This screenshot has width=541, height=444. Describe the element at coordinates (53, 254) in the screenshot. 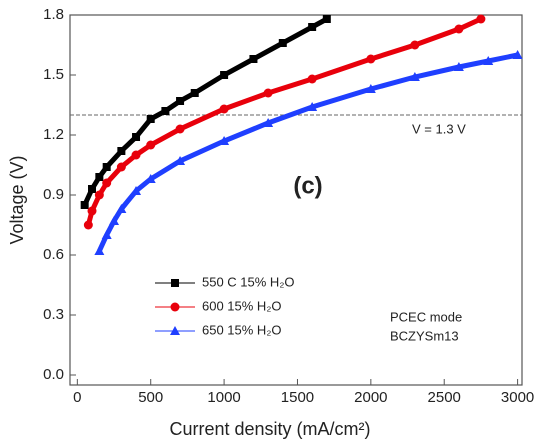

I see `y-tick-label: 0.6` at that location.